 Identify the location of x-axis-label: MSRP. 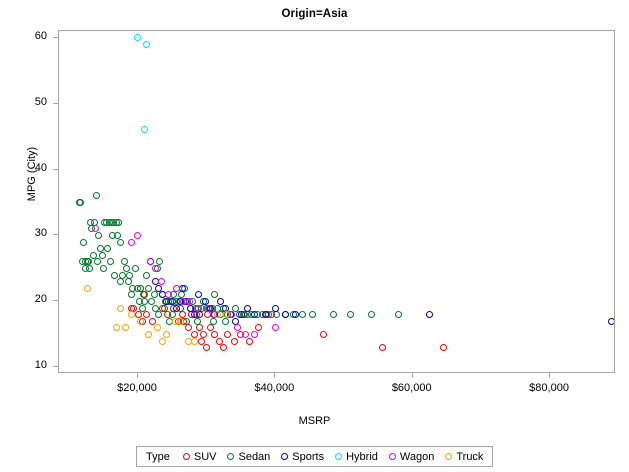
(314, 421).